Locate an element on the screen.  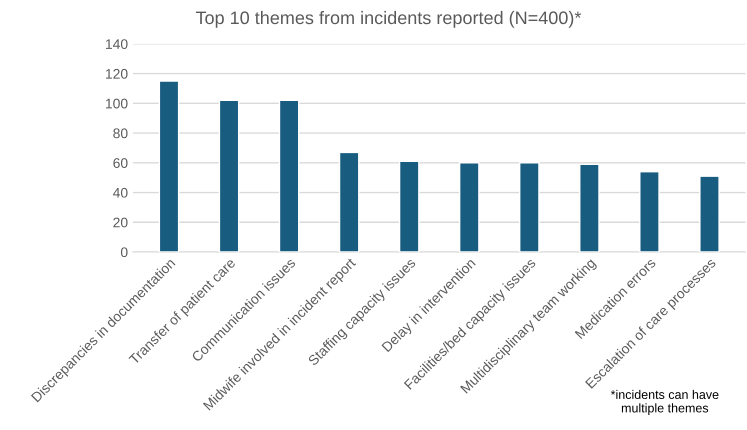
y-tick-label: 0 is located at coordinates (124, 252).